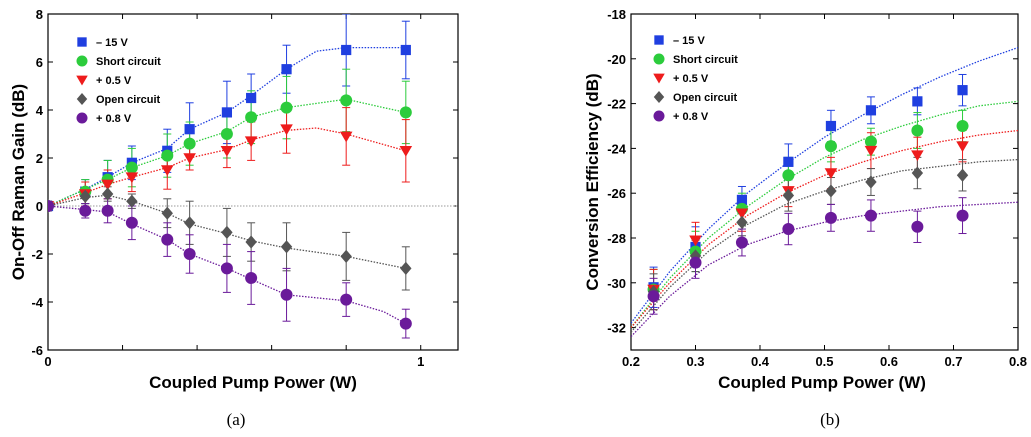 This screenshot has height=437, width=1031. I want to click on y-tick-label: -24, so click(617, 148).